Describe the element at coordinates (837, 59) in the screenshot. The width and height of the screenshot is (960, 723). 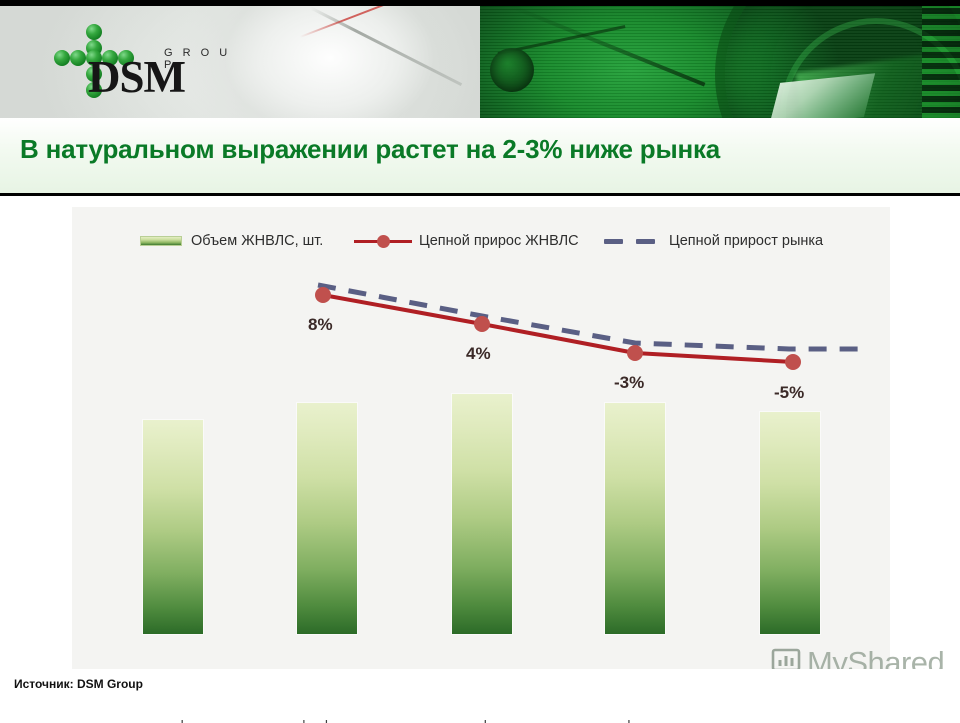
I see `clock-ring-decoration` at that location.